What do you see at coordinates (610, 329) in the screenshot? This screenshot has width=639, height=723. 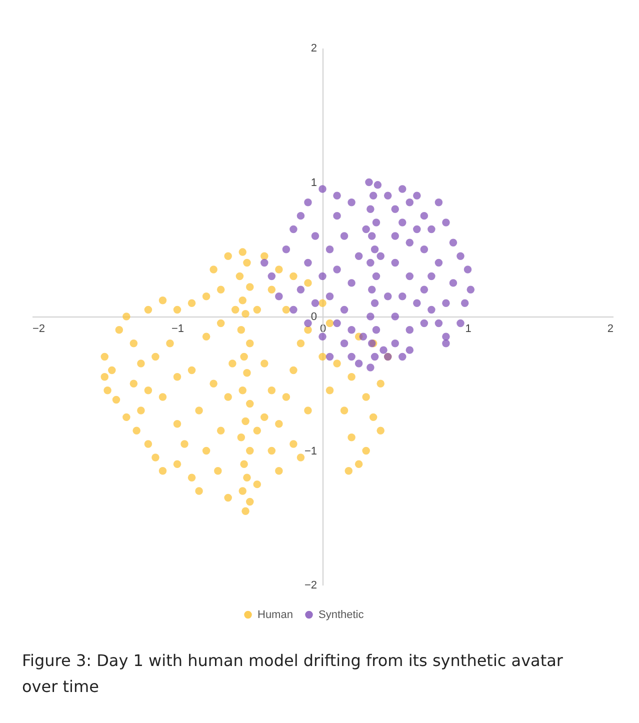 I see `x-tick-label: 2` at bounding box center [610, 329].